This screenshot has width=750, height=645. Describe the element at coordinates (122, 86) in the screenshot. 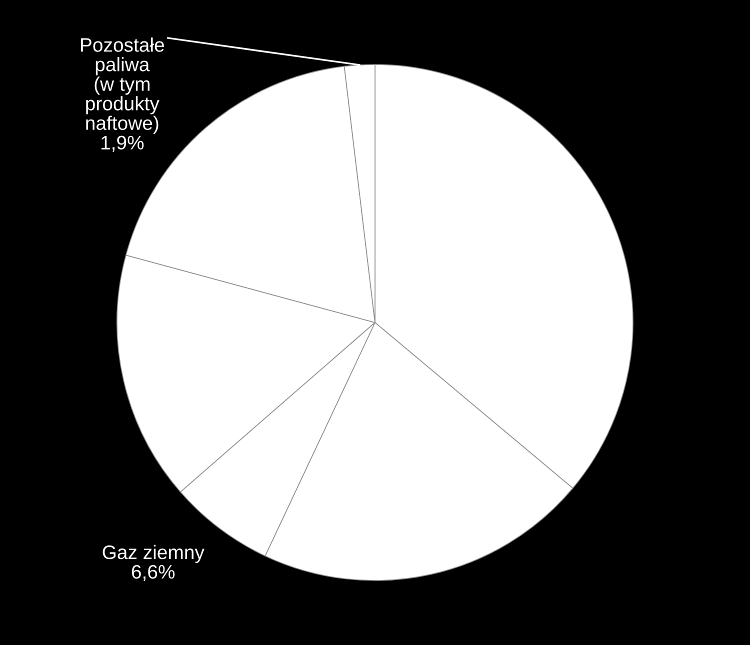

I see `slice-label: Pozostałe paliwa (w tym produkty naftowe)` at that location.